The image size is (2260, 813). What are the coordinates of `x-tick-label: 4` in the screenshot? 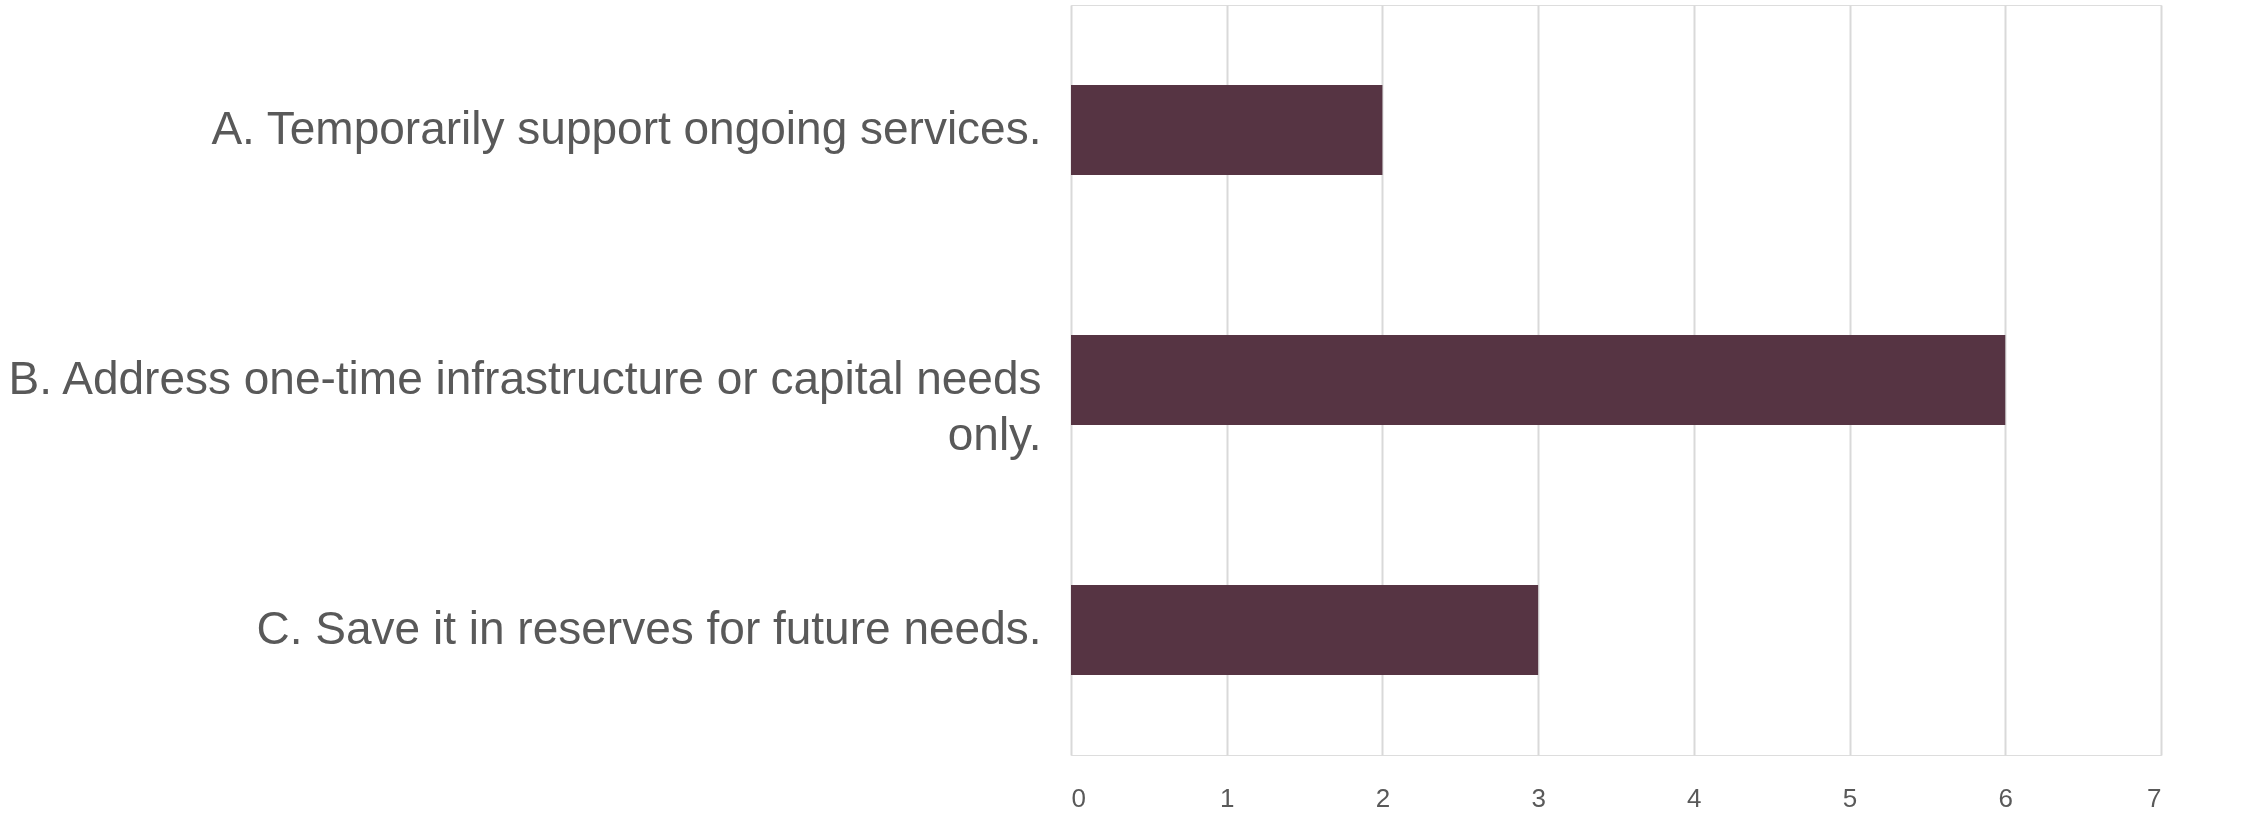 It's located at (1694, 797).